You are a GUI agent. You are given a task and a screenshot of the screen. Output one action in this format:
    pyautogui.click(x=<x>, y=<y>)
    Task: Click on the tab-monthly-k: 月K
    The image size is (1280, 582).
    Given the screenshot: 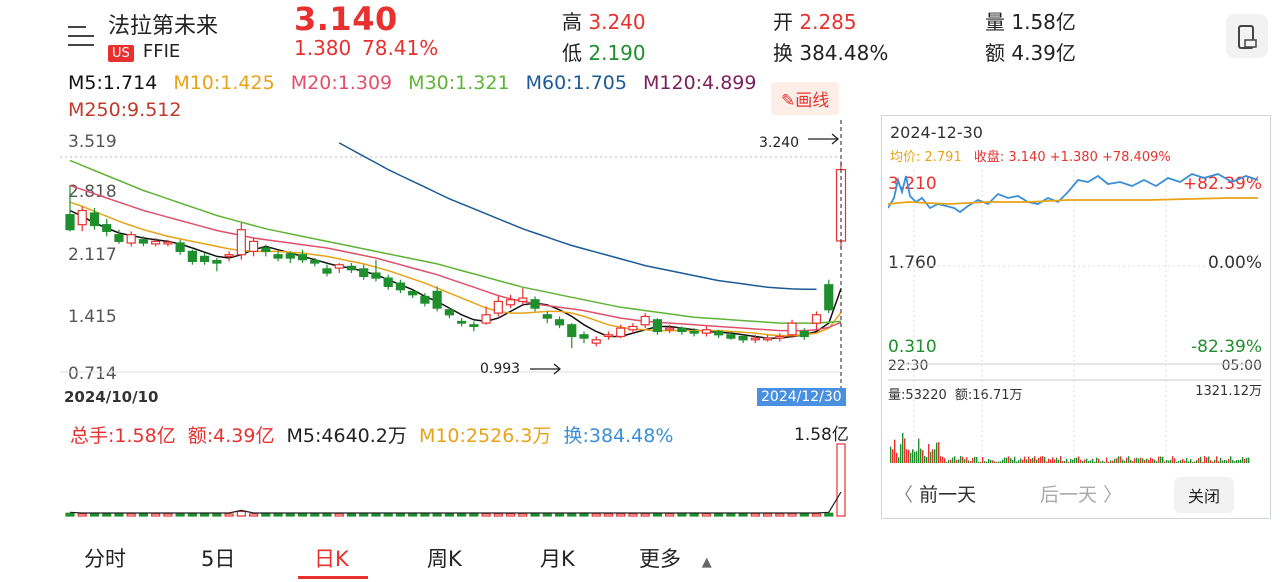 What is the action you would take?
    pyautogui.click(x=557, y=559)
    